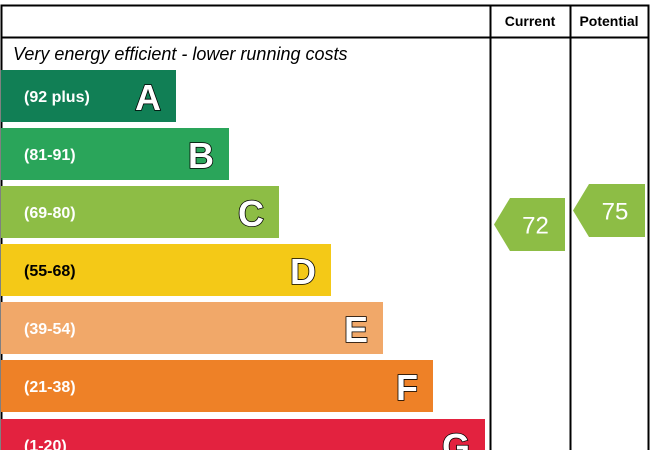  What do you see at coordinates (356, 329) in the screenshot?
I see `band-letter: E` at bounding box center [356, 329].